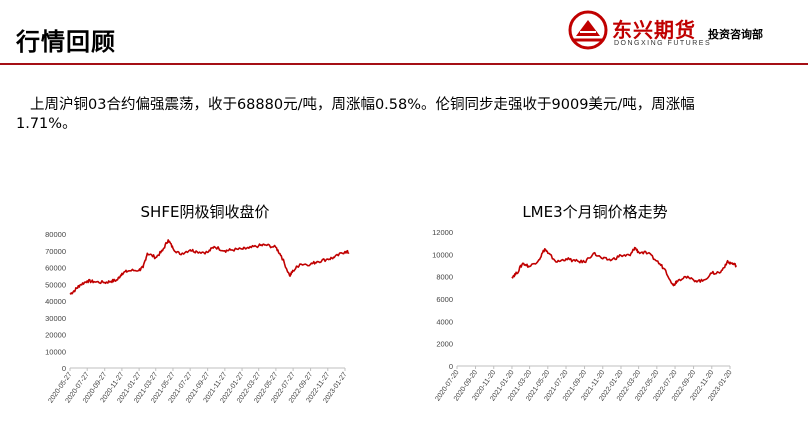 The image size is (808, 426). What do you see at coordinates (55, 318) in the screenshot?
I see `y-tick-label: 30000` at bounding box center [55, 318].